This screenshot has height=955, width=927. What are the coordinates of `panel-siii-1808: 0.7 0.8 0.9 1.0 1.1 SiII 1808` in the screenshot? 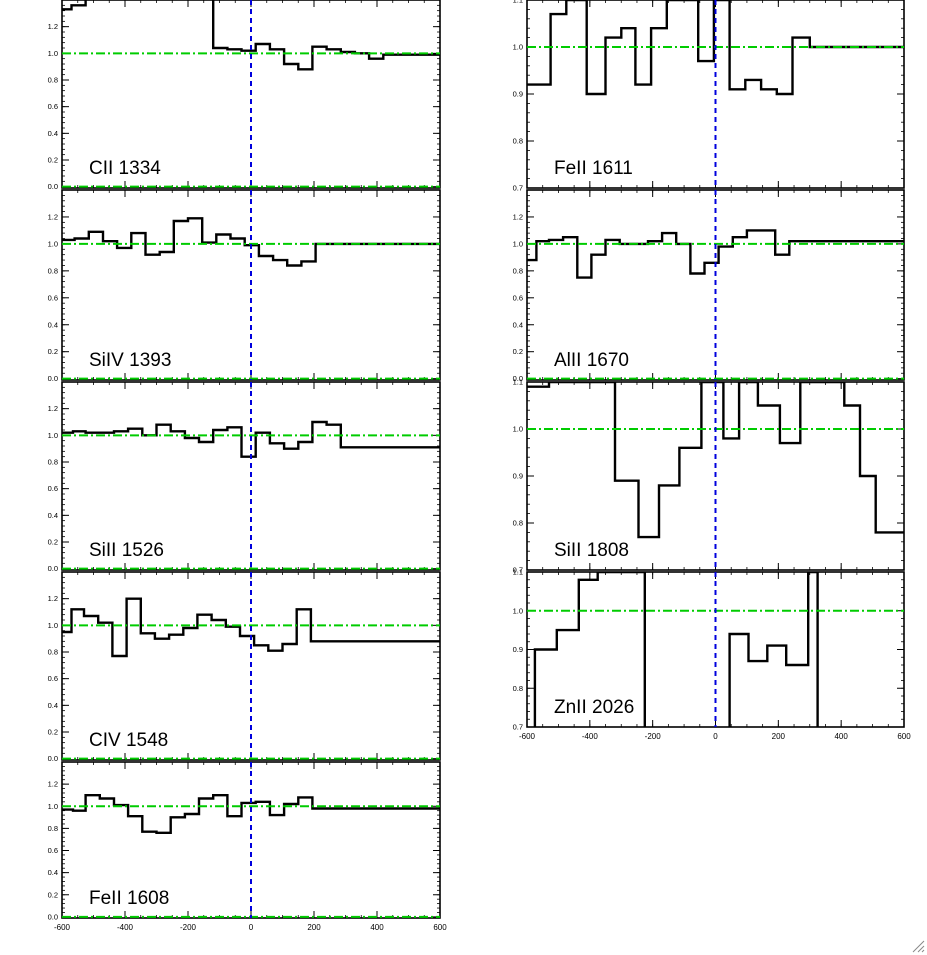 It's located at (709, 476).